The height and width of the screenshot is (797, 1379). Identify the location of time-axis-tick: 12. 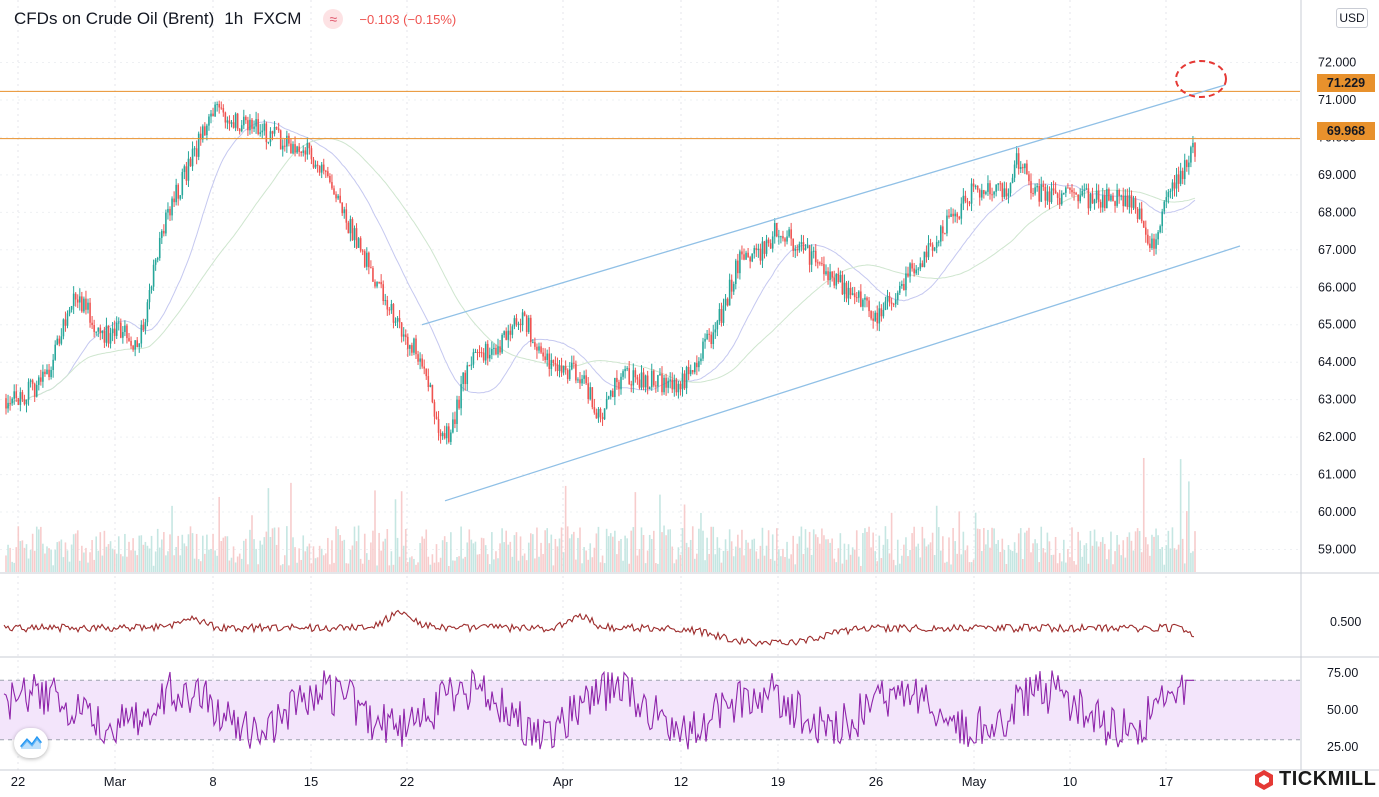
(681, 781).